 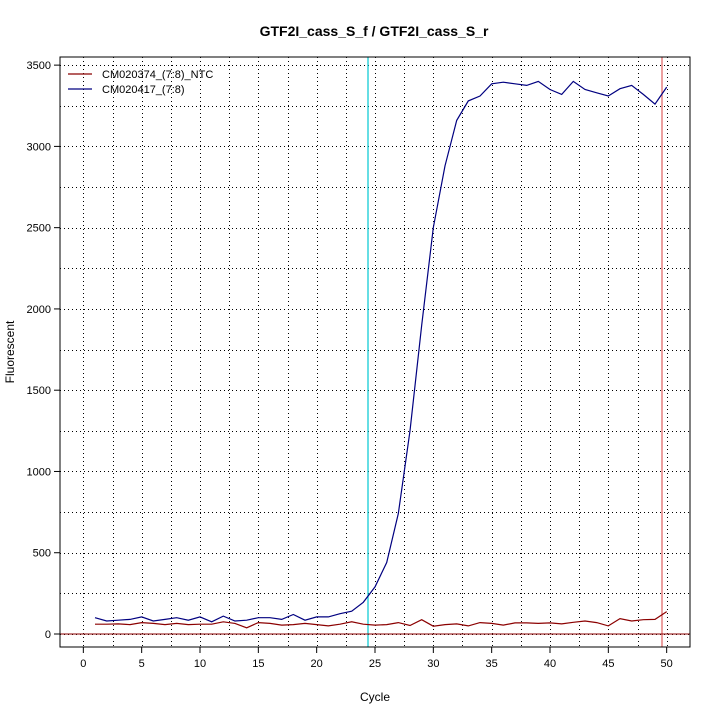 I want to click on y-tick-label: 2000, so click(x=39, y=310).